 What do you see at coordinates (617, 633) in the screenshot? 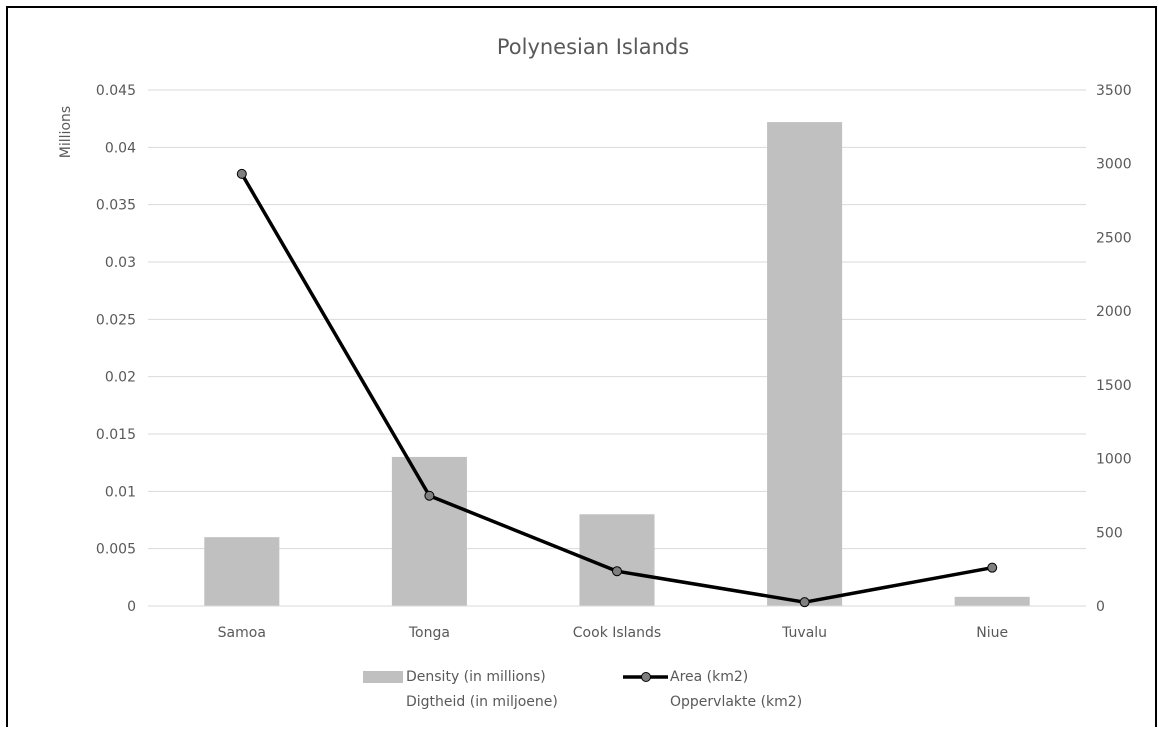
I see `x-tick-label: Cook Islands` at bounding box center [617, 633].